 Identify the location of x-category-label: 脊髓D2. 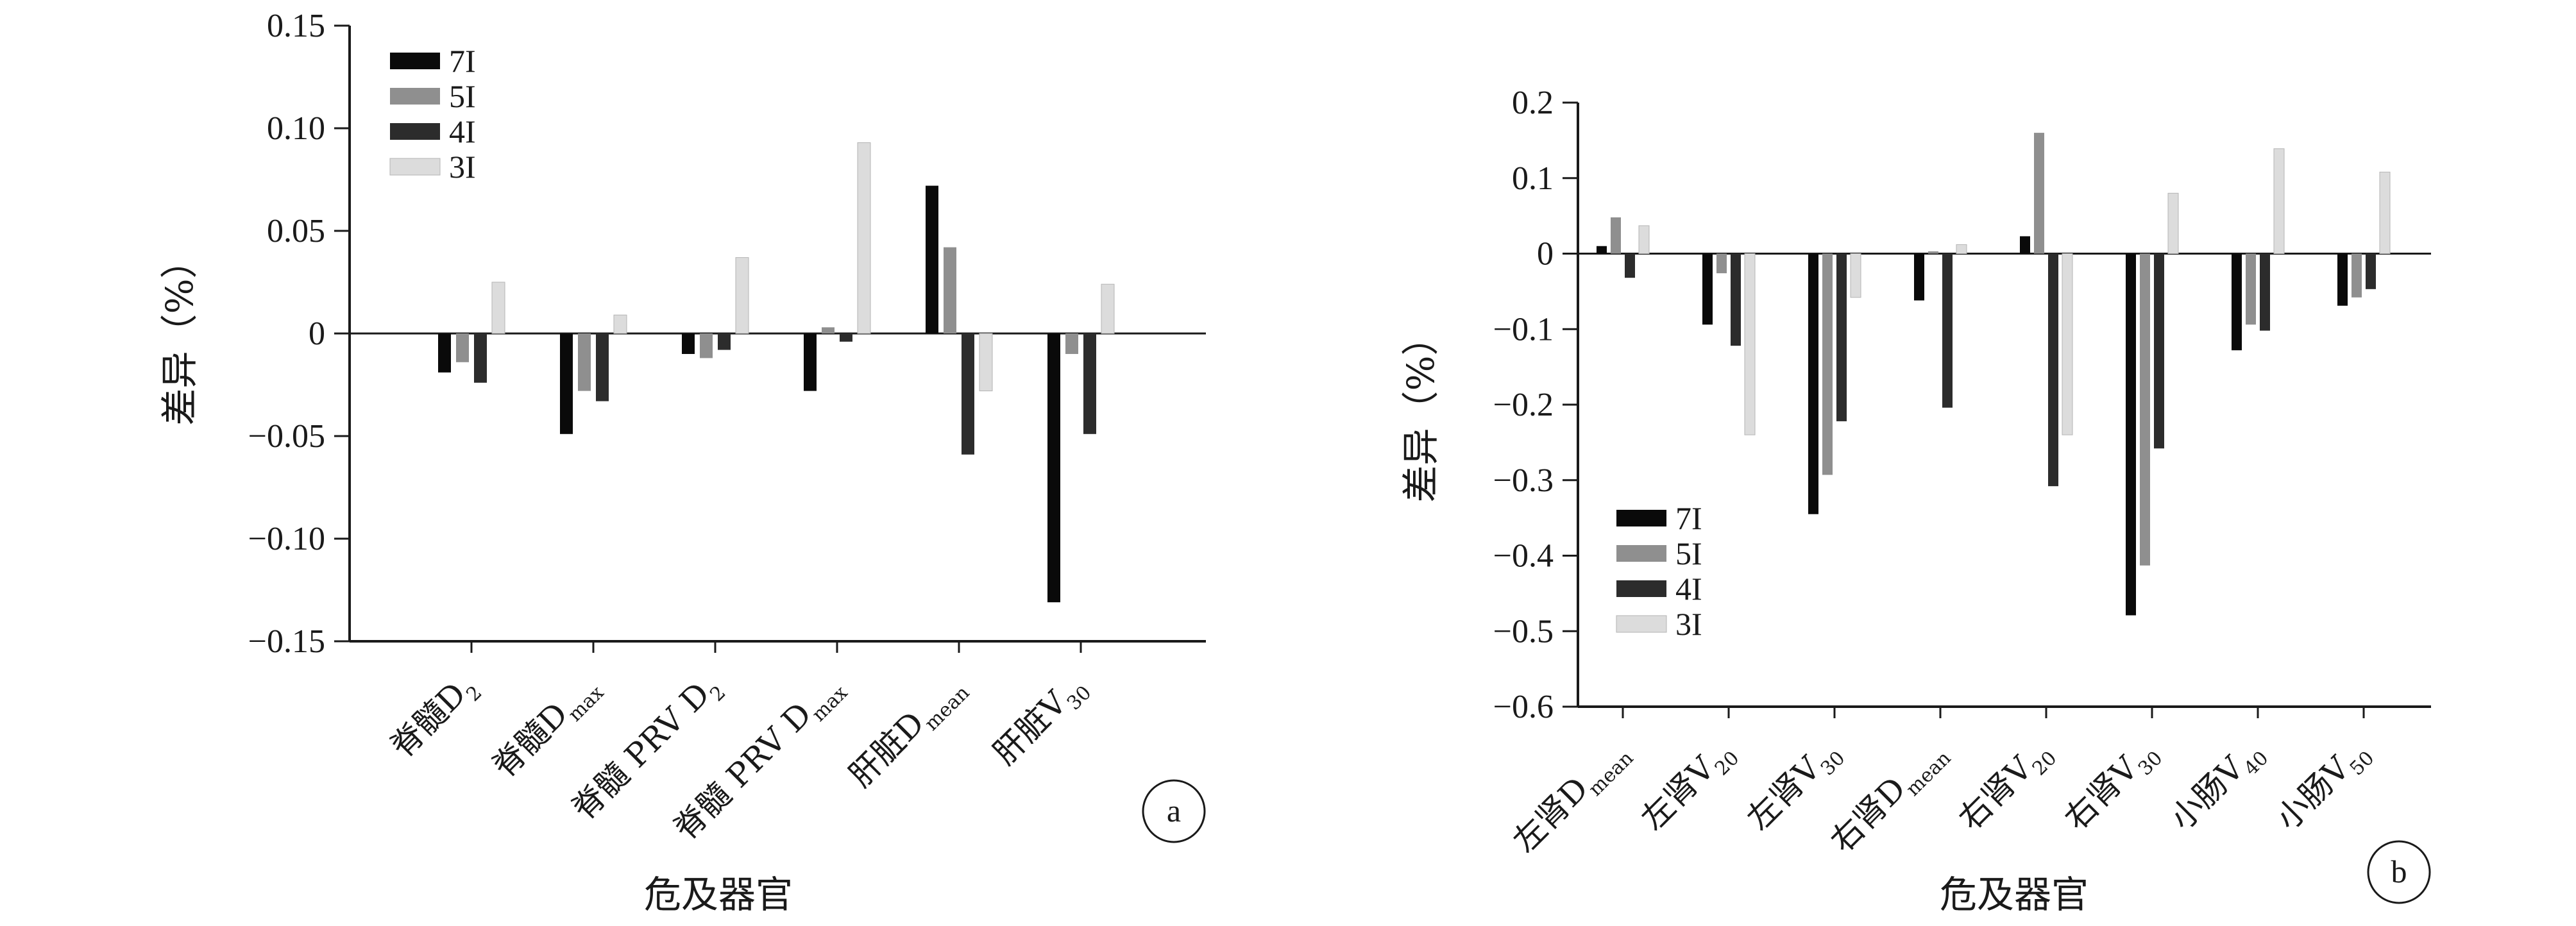
(435, 718).